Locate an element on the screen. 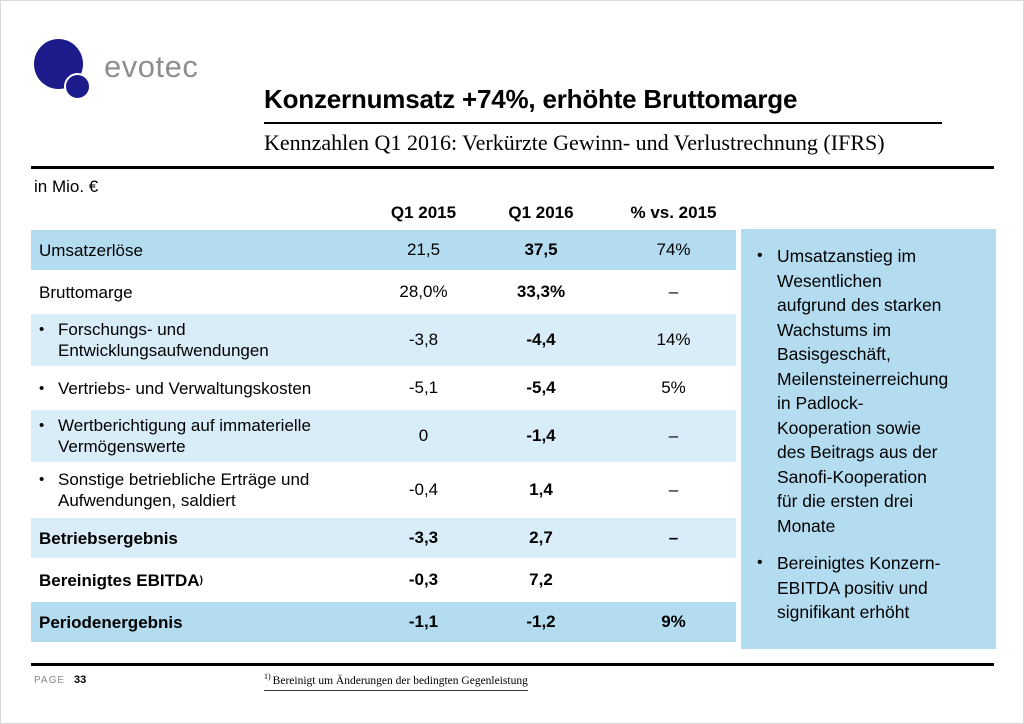  cell-q1-2016: 1,4 is located at coordinates (541, 489).